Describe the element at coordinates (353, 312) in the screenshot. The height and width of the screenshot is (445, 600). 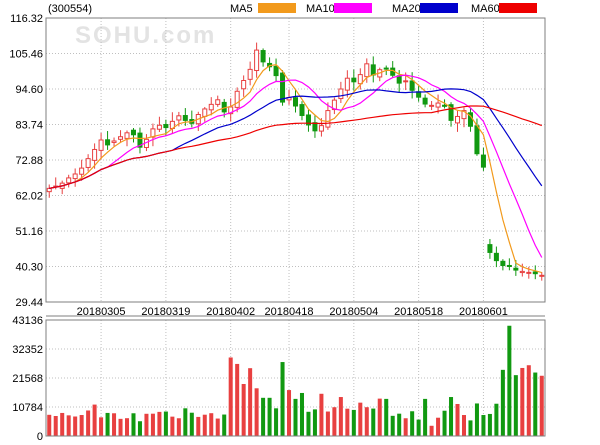
I see `date-tick-label: 20180504` at that location.